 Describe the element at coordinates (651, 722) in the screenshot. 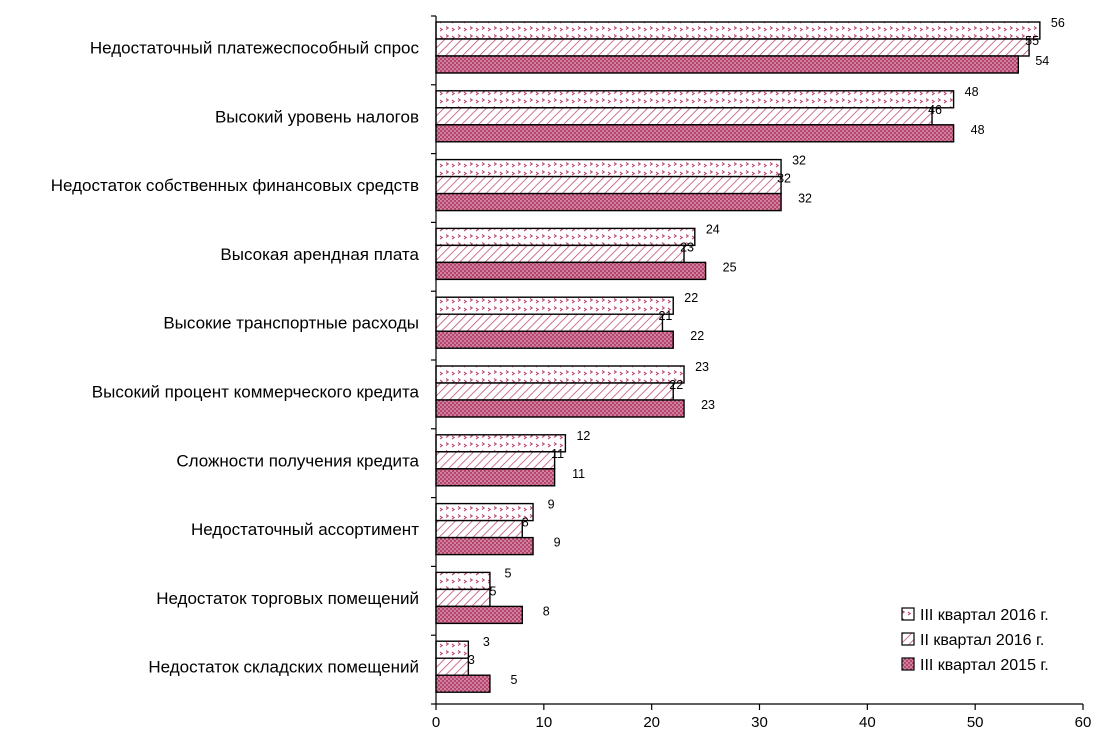

I see `x-tick-label: 20` at that location.